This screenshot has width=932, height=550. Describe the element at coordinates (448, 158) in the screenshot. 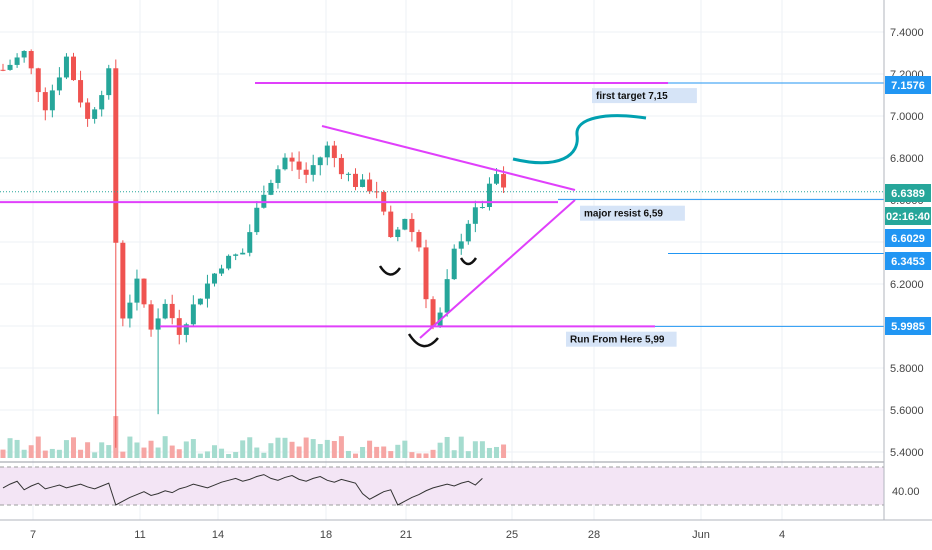

I see `descending-trendline` at that location.